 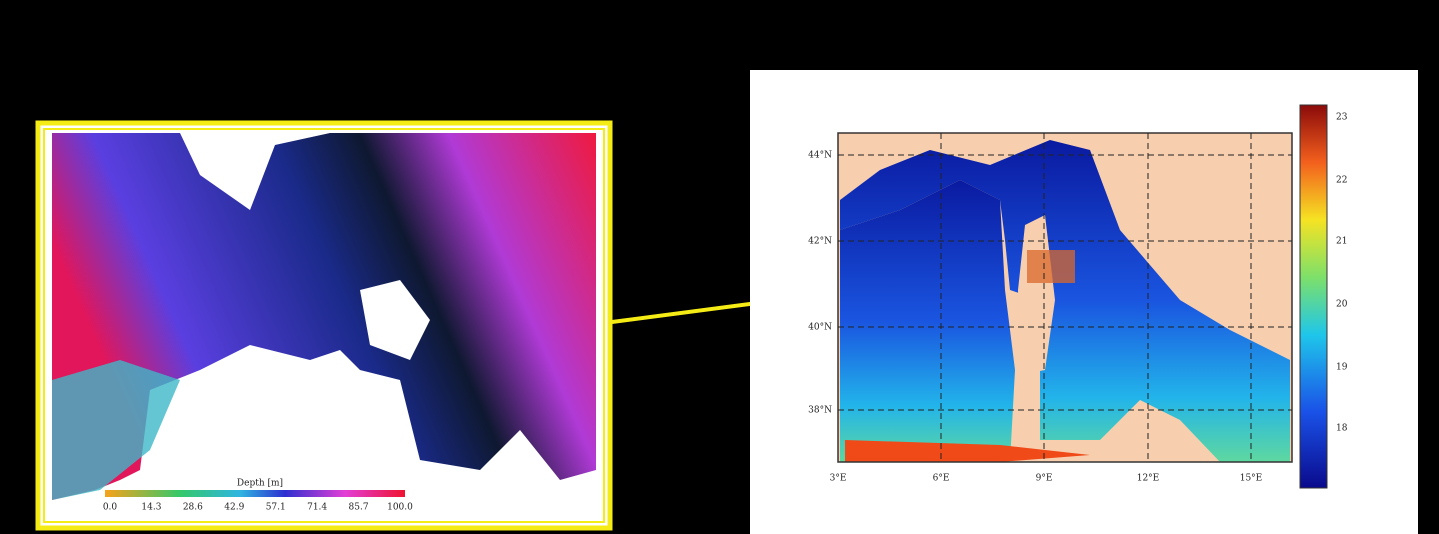 I want to click on depth-tick-label: 85.7, so click(x=359, y=508).